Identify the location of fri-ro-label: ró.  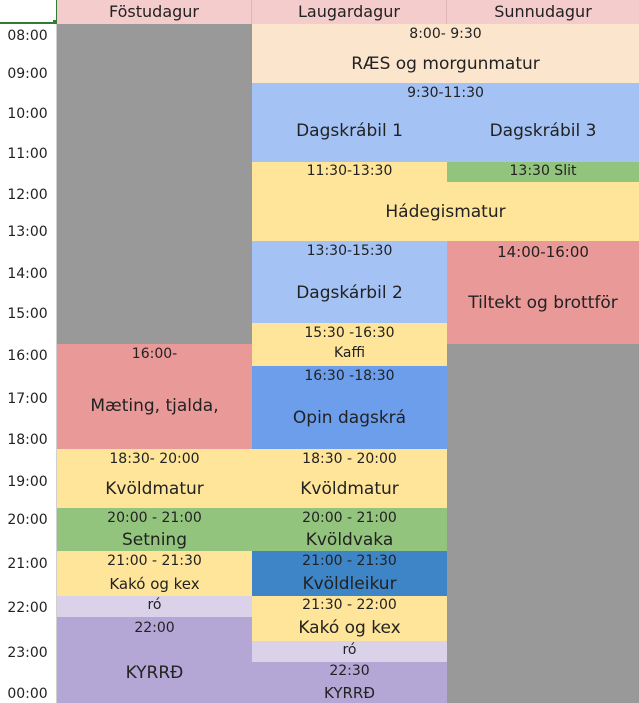
(154, 605).